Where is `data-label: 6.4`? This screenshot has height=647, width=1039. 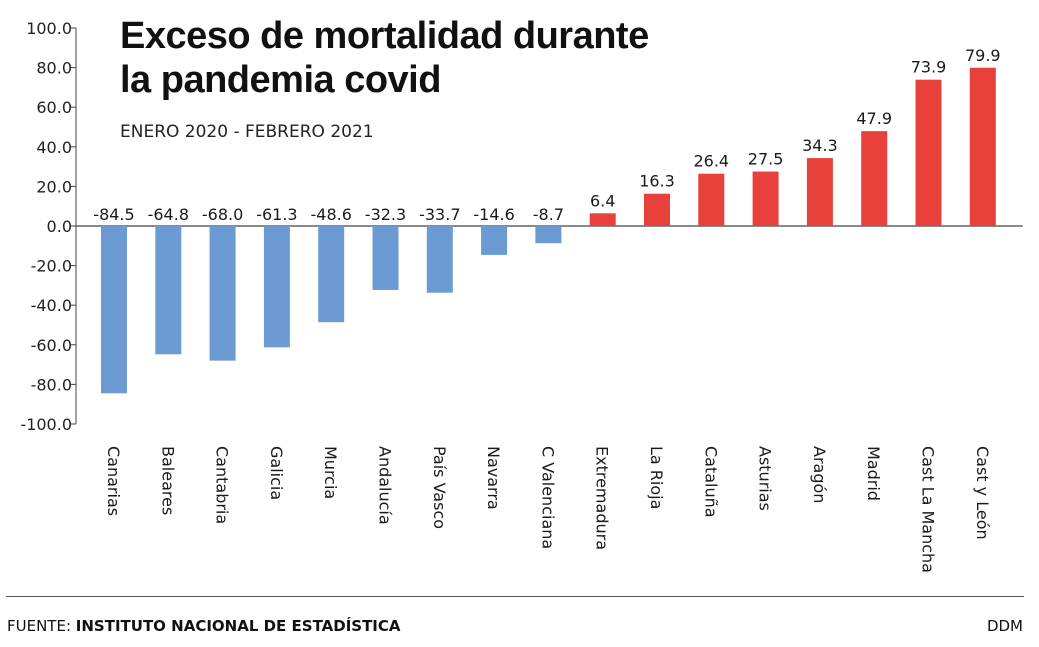 data-label: 6.4 is located at coordinates (602, 200).